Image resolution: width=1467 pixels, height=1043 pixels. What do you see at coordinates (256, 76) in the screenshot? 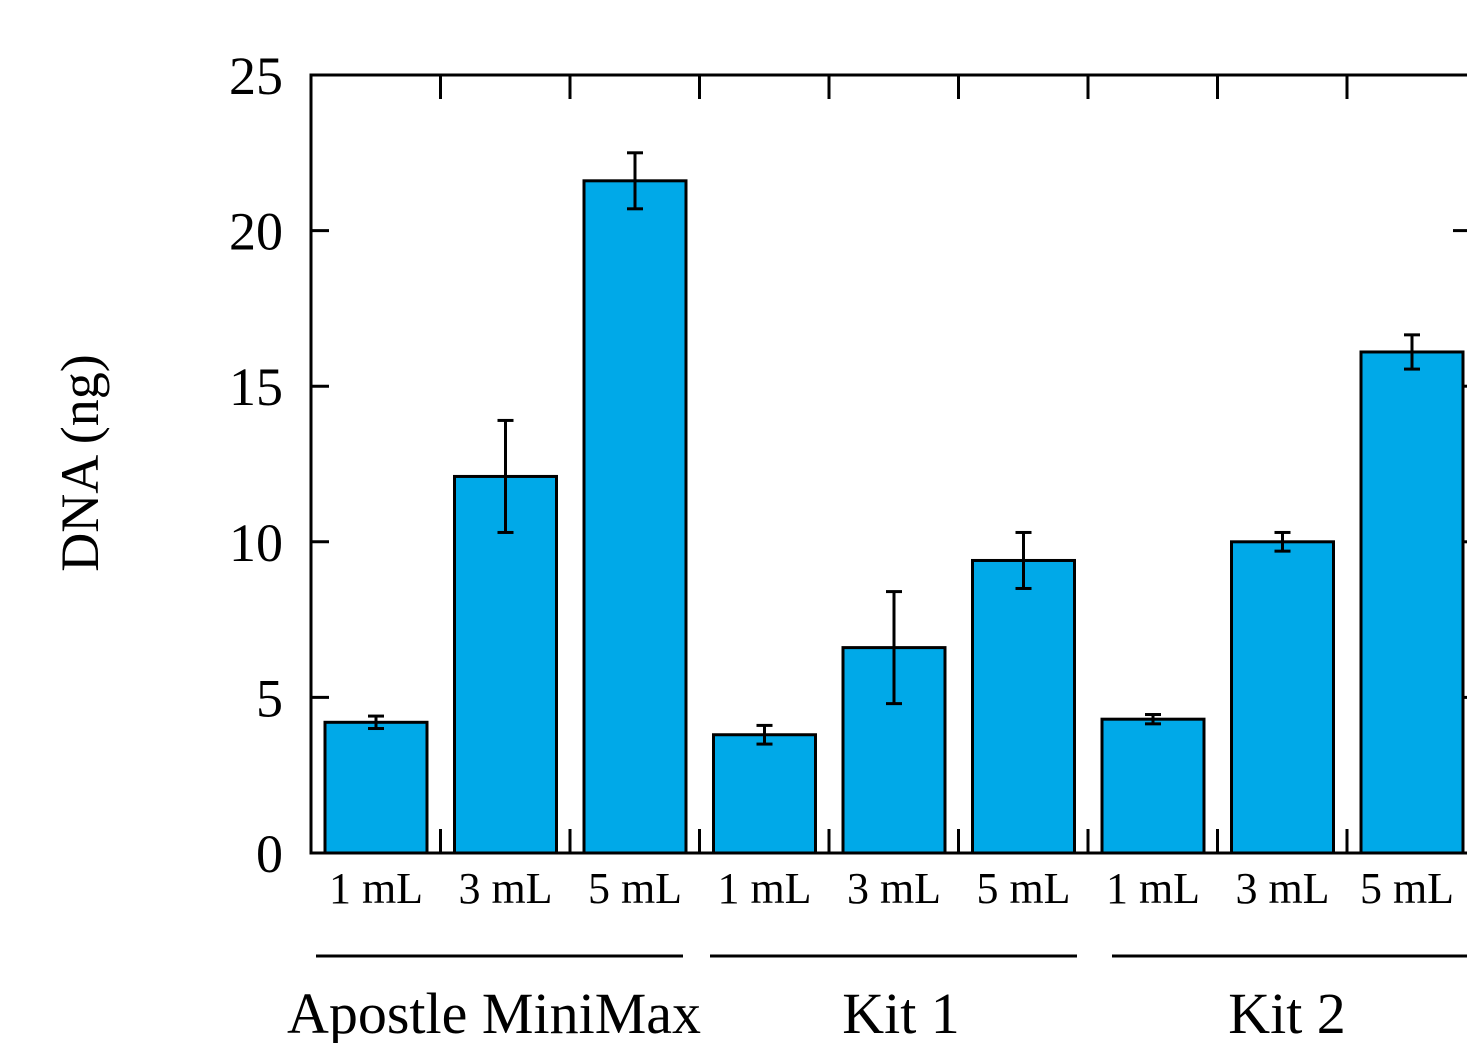
I see `y-tick-label: 25` at bounding box center [256, 76].